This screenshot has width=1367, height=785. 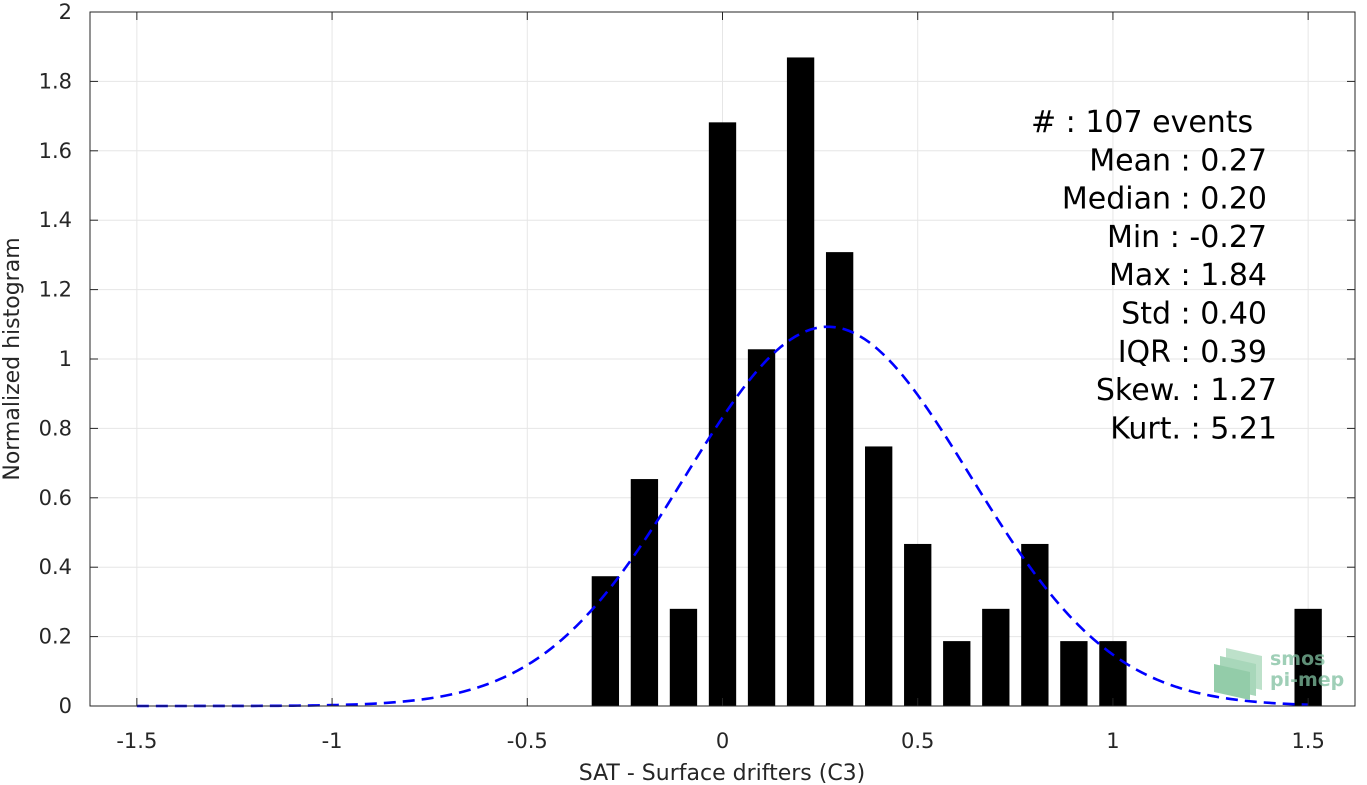 What do you see at coordinates (527, 741) in the screenshot?
I see `x-tick-label: -0.5` at bounding box center [527, 741].